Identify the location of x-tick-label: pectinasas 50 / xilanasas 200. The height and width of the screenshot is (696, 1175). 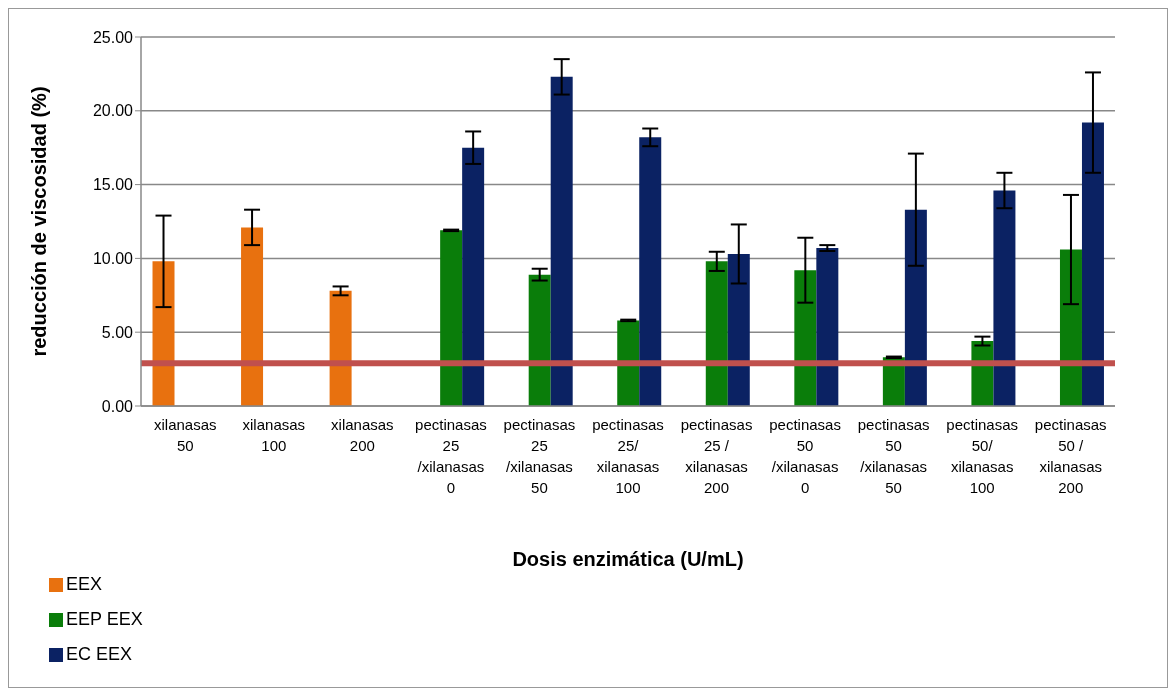
(1070, 456).